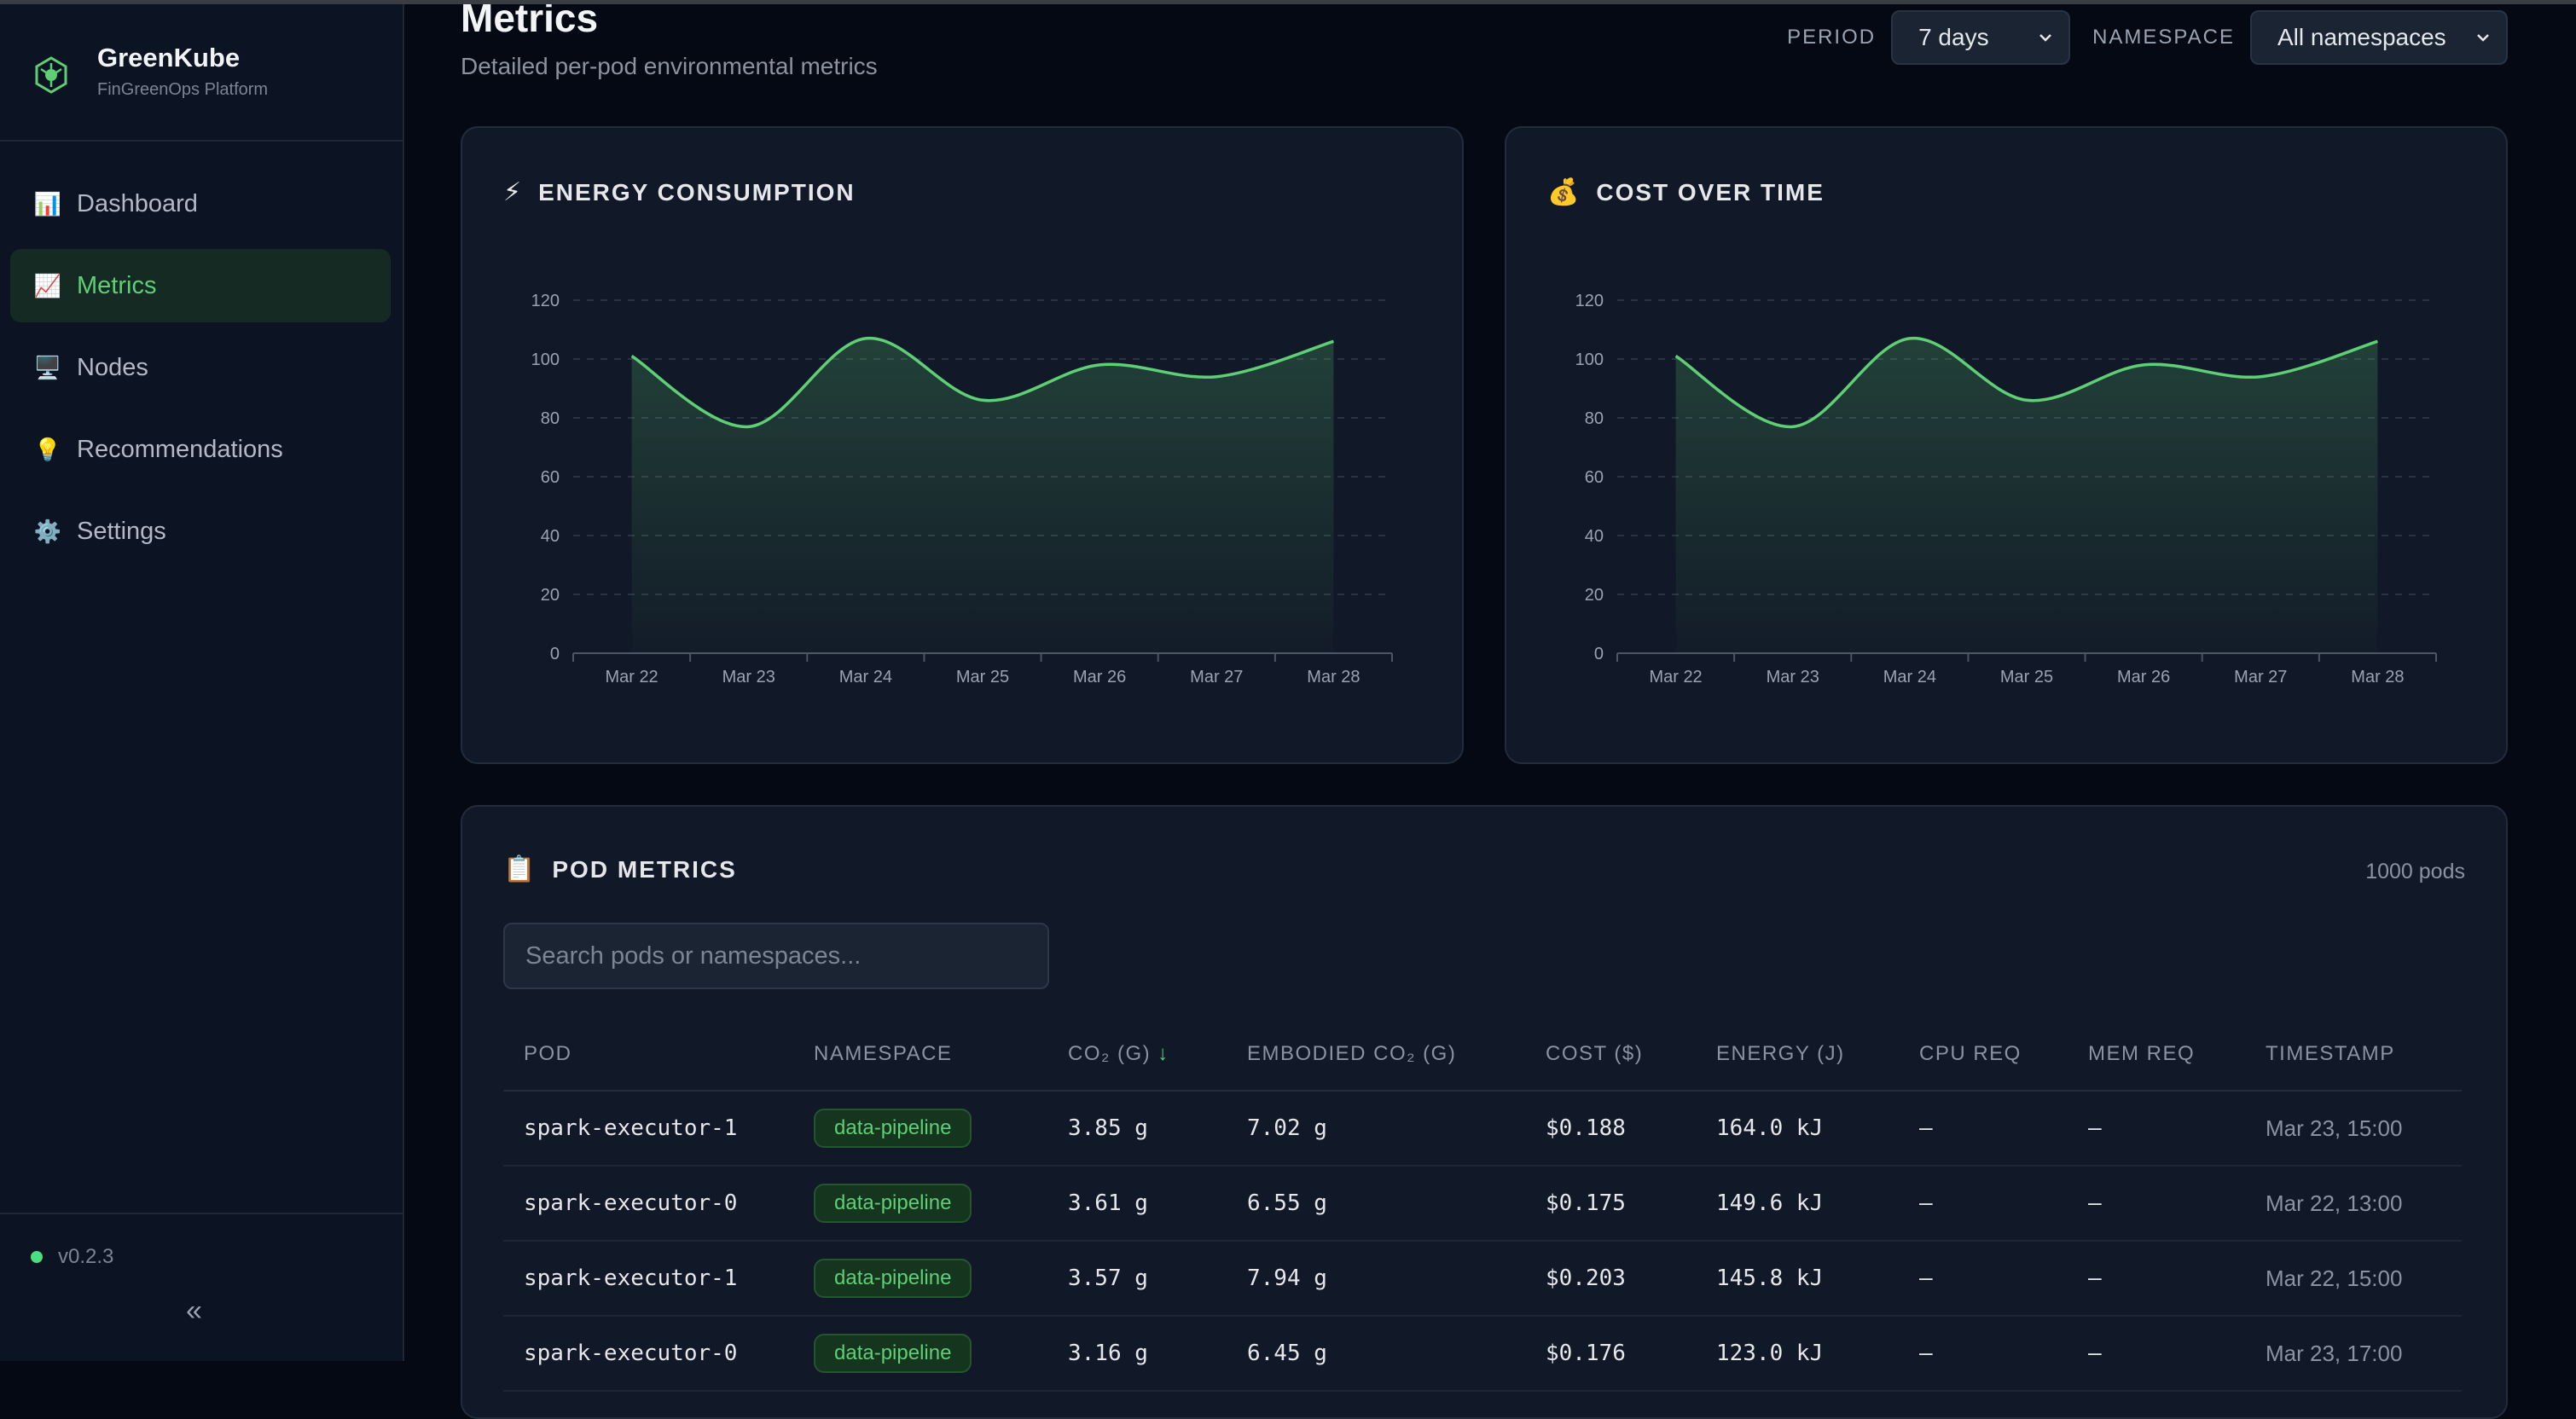 This screenshot has height=1419, width=2576. What do you see at coordinates (2156, 1055) in the screenshot?
I see `column-header-mem-req: MEM REQ` at bounding box center [2156, 1055].